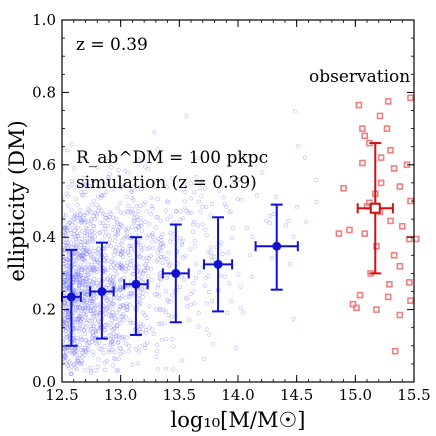  Describe the element at coordinates (44, 237) in the screenshot. I see `y-tick-label: 0.4` at that location.